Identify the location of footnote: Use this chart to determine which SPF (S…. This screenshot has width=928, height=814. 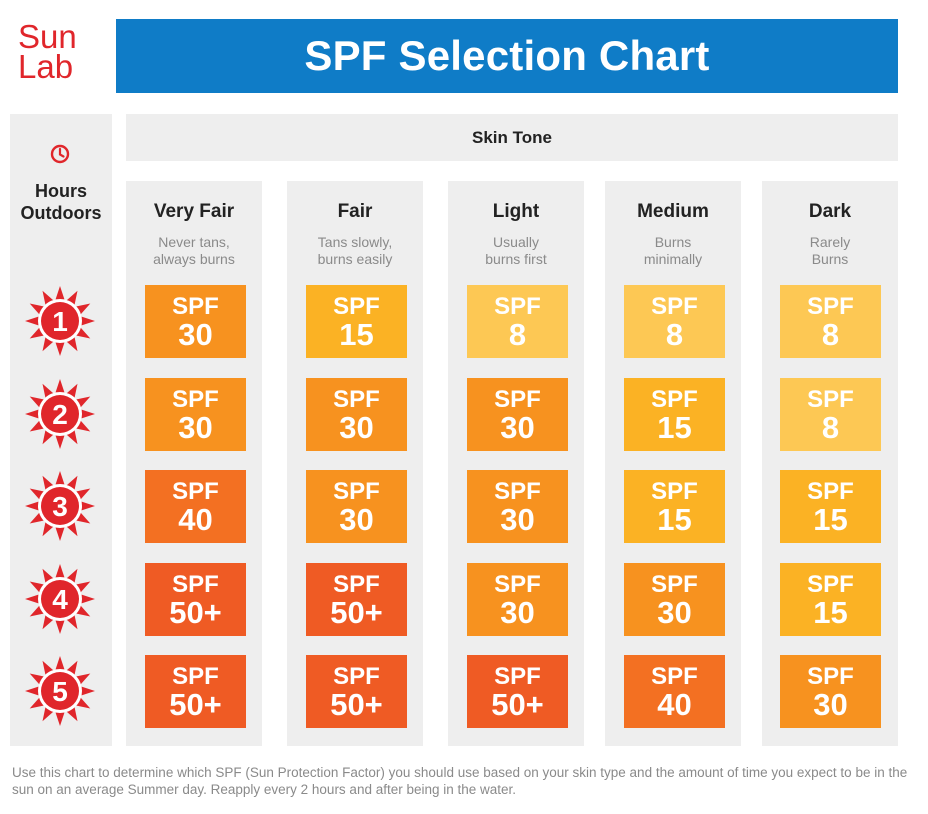
(460, 781).